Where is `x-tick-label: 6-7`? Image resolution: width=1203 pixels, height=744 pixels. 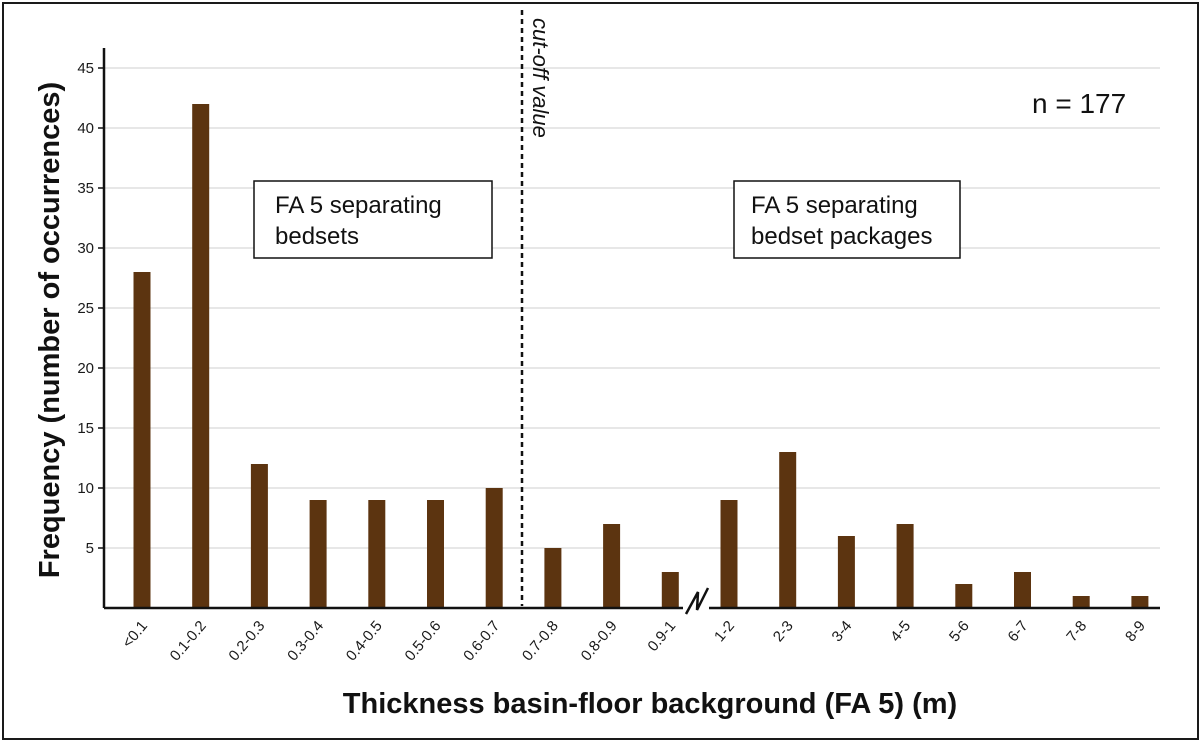
x-tick-label: 6-7 is located at coordinates (1018, 632).